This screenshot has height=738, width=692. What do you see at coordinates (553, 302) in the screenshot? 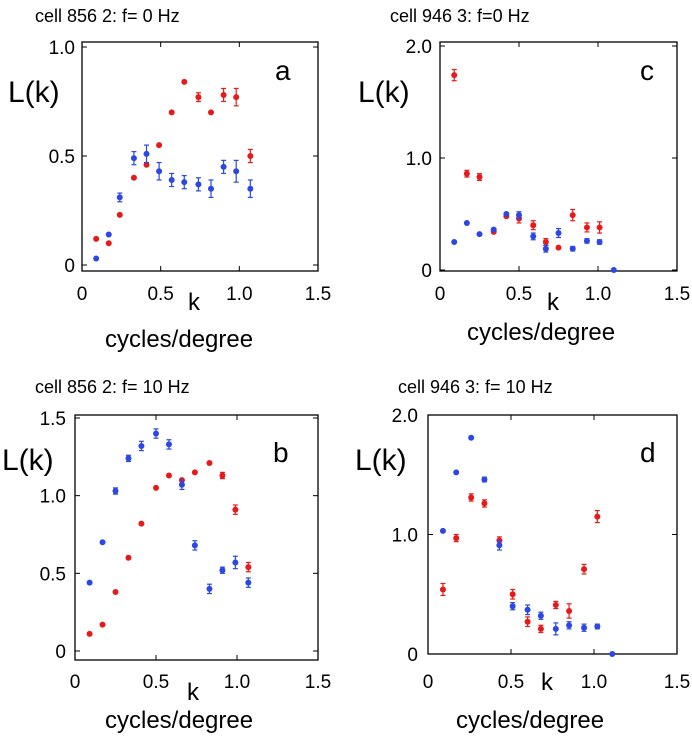
I see `x-axis-k-label: k` at bounding box center [553, 302].